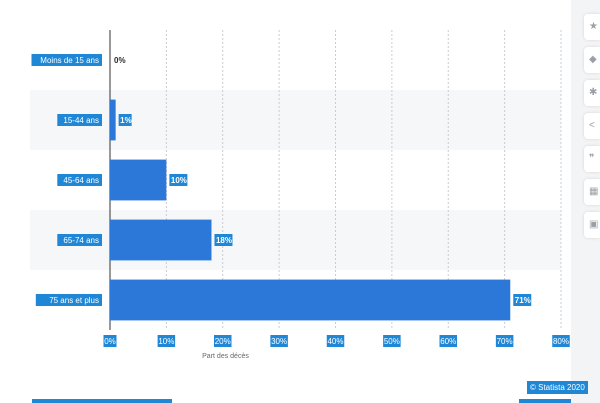  What do you see at coordinates (592, 225) in the screenshot?
I see `print-icon: ▣` at bounding box center [592, 225].